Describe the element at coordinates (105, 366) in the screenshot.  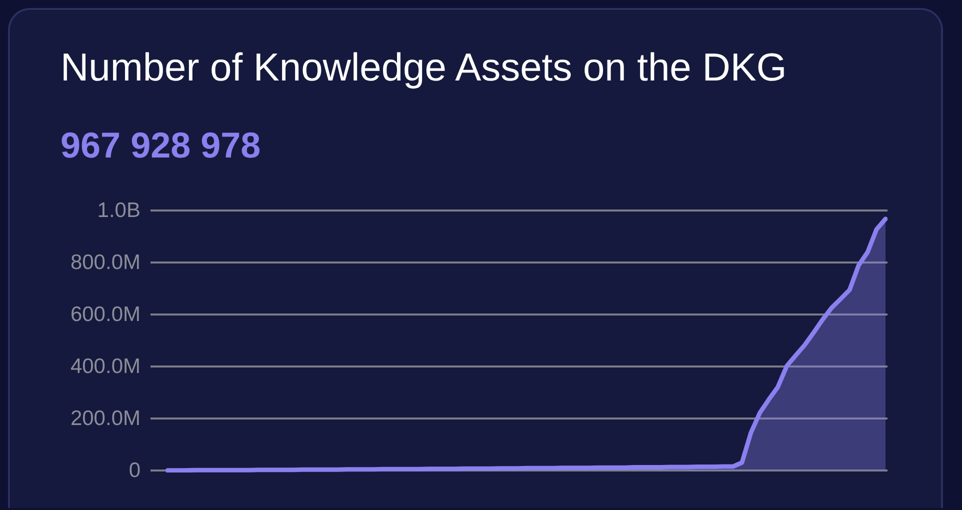
I see `y-tick-label: 400.0M` at that location.